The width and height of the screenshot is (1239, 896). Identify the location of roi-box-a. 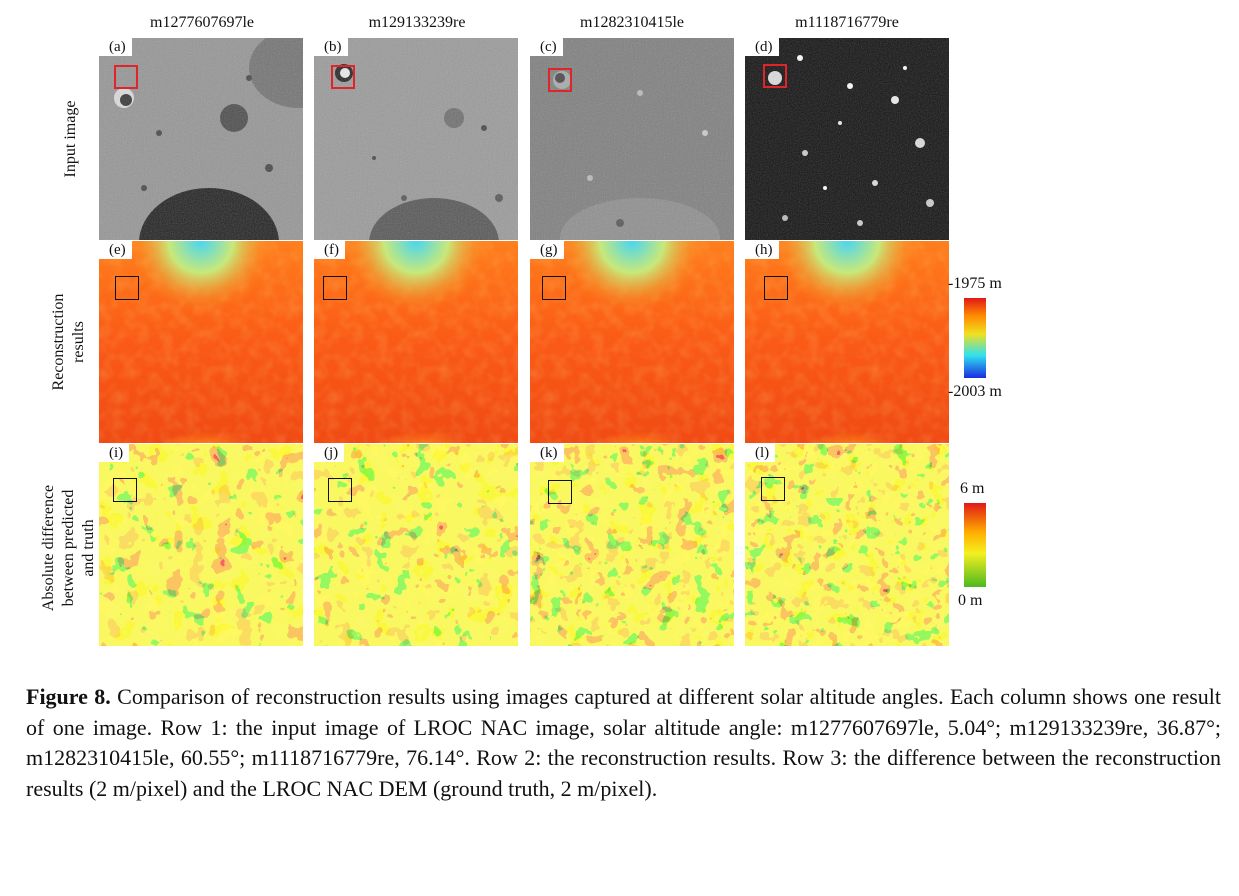
(126, 77).